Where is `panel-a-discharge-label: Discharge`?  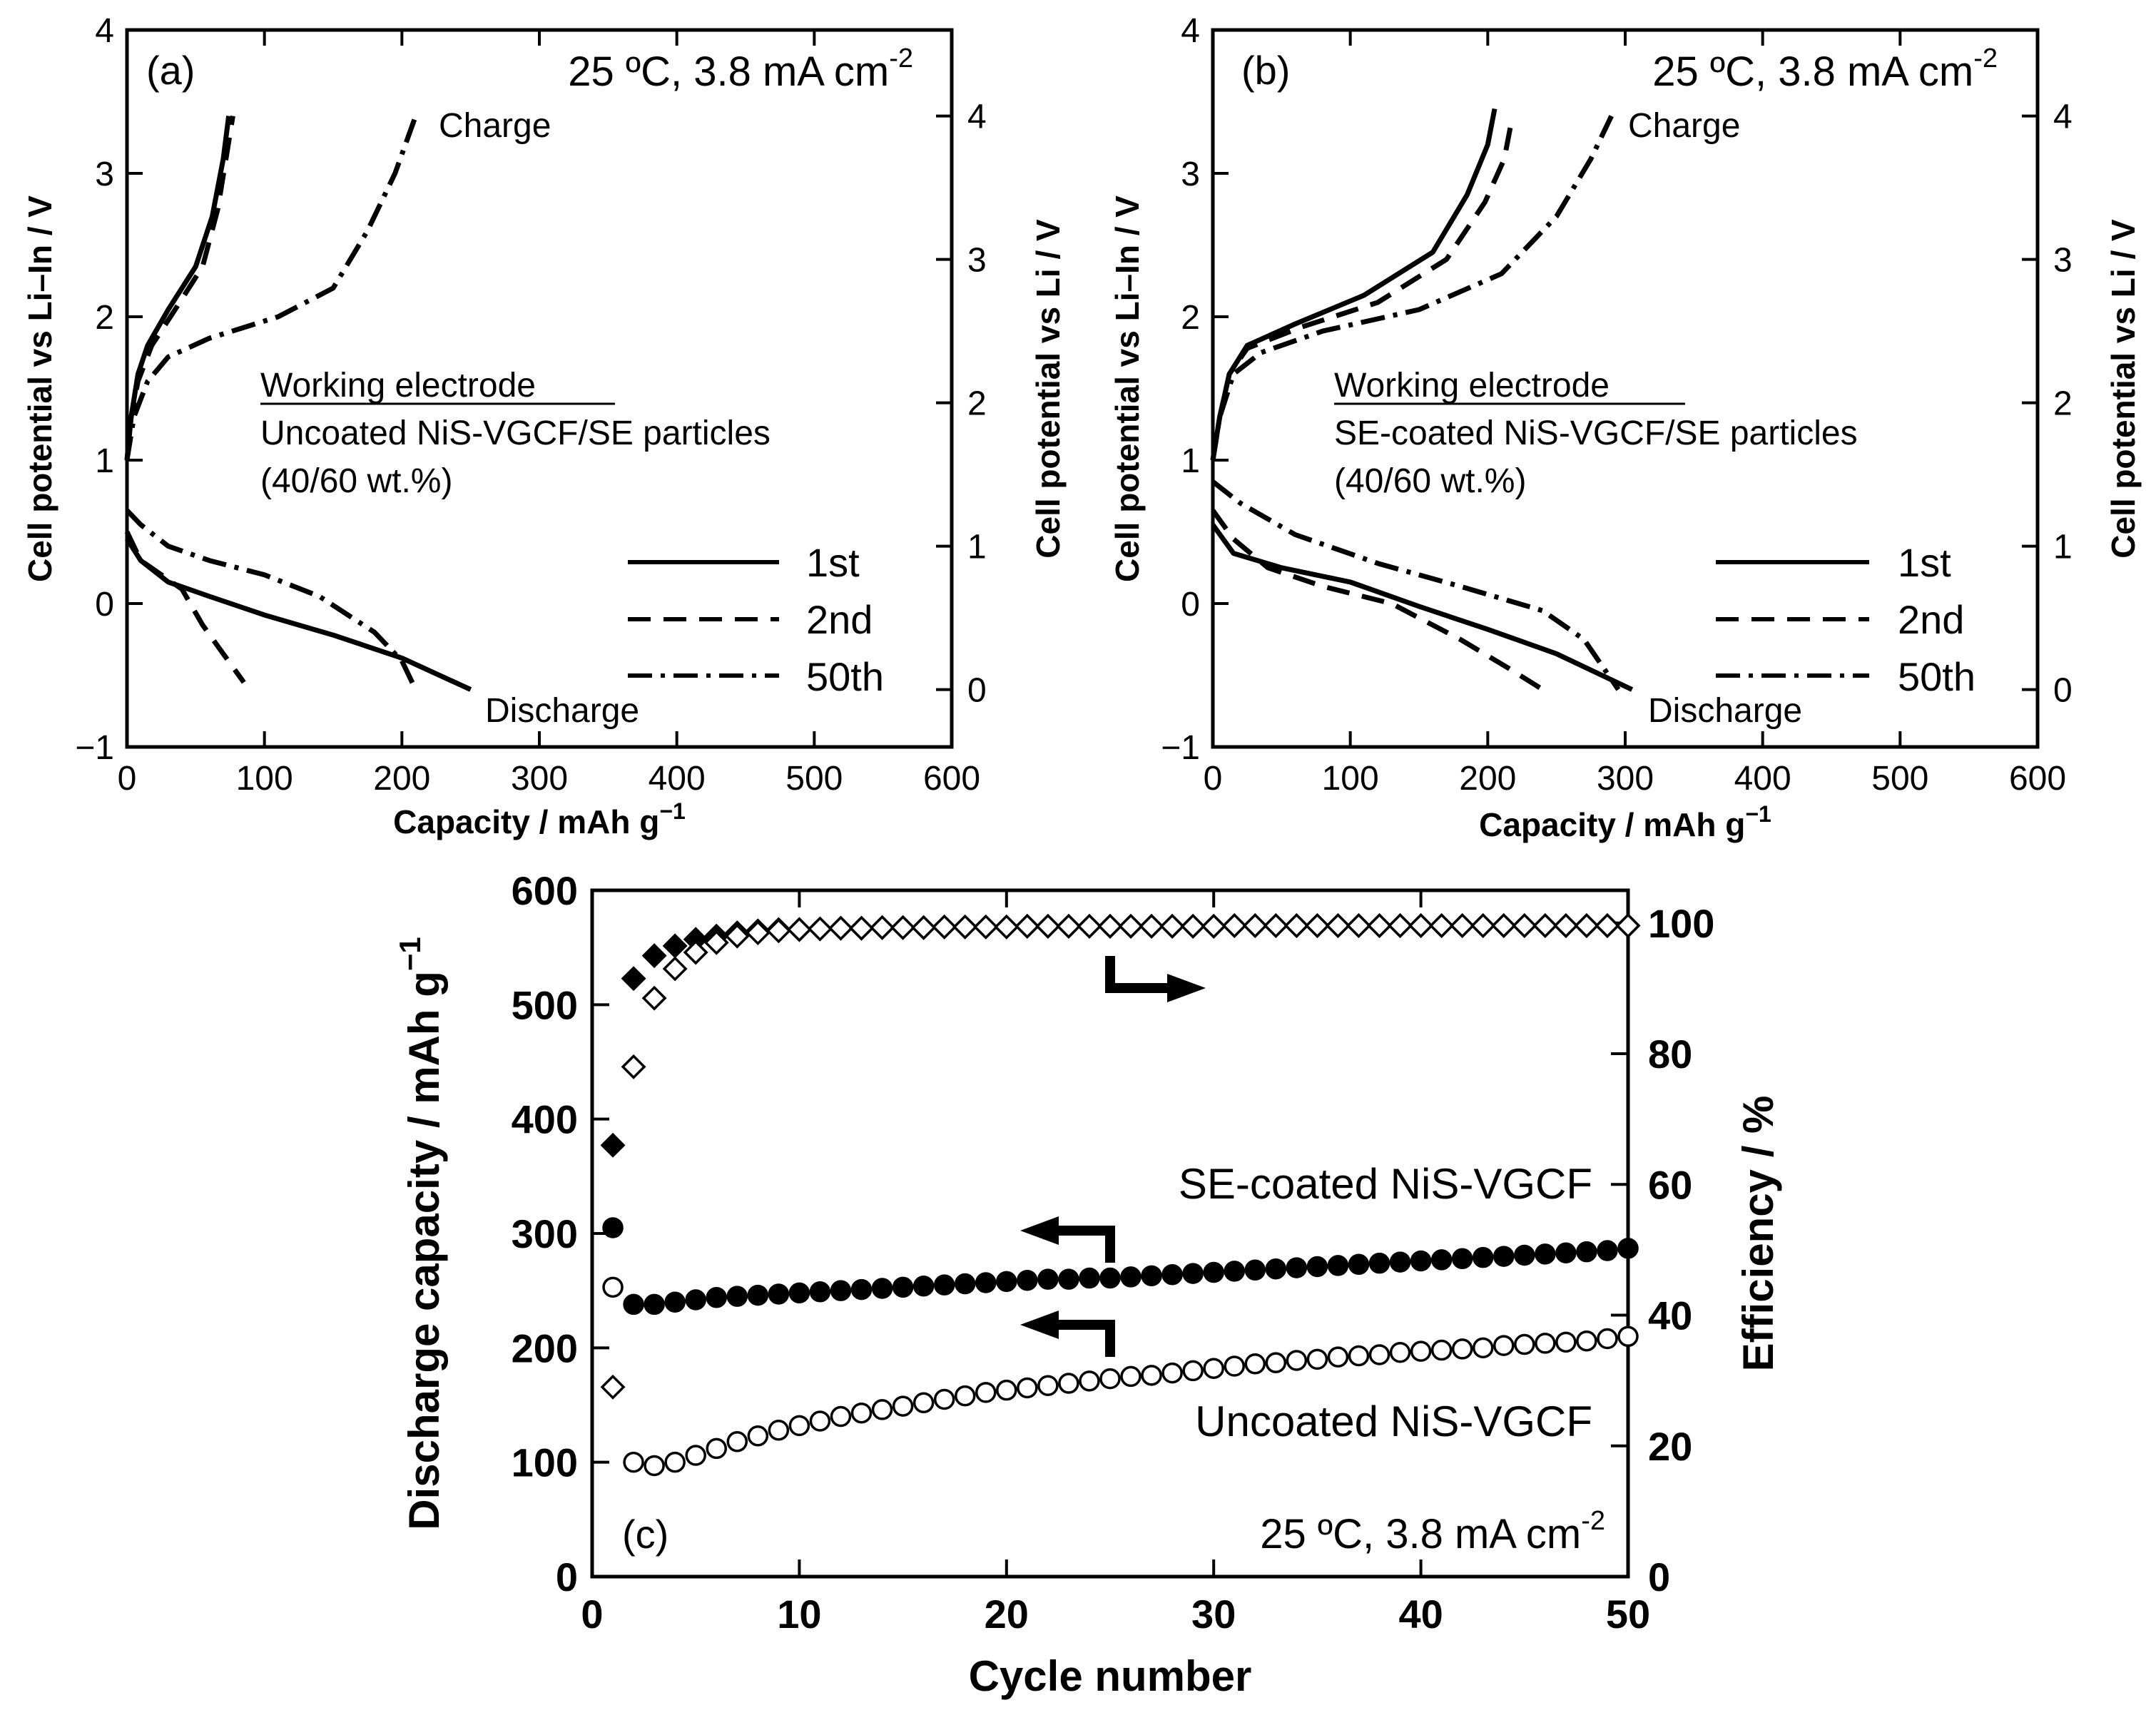
panel-a-discharge-label: Discharge is located at coordinates (562, 711).